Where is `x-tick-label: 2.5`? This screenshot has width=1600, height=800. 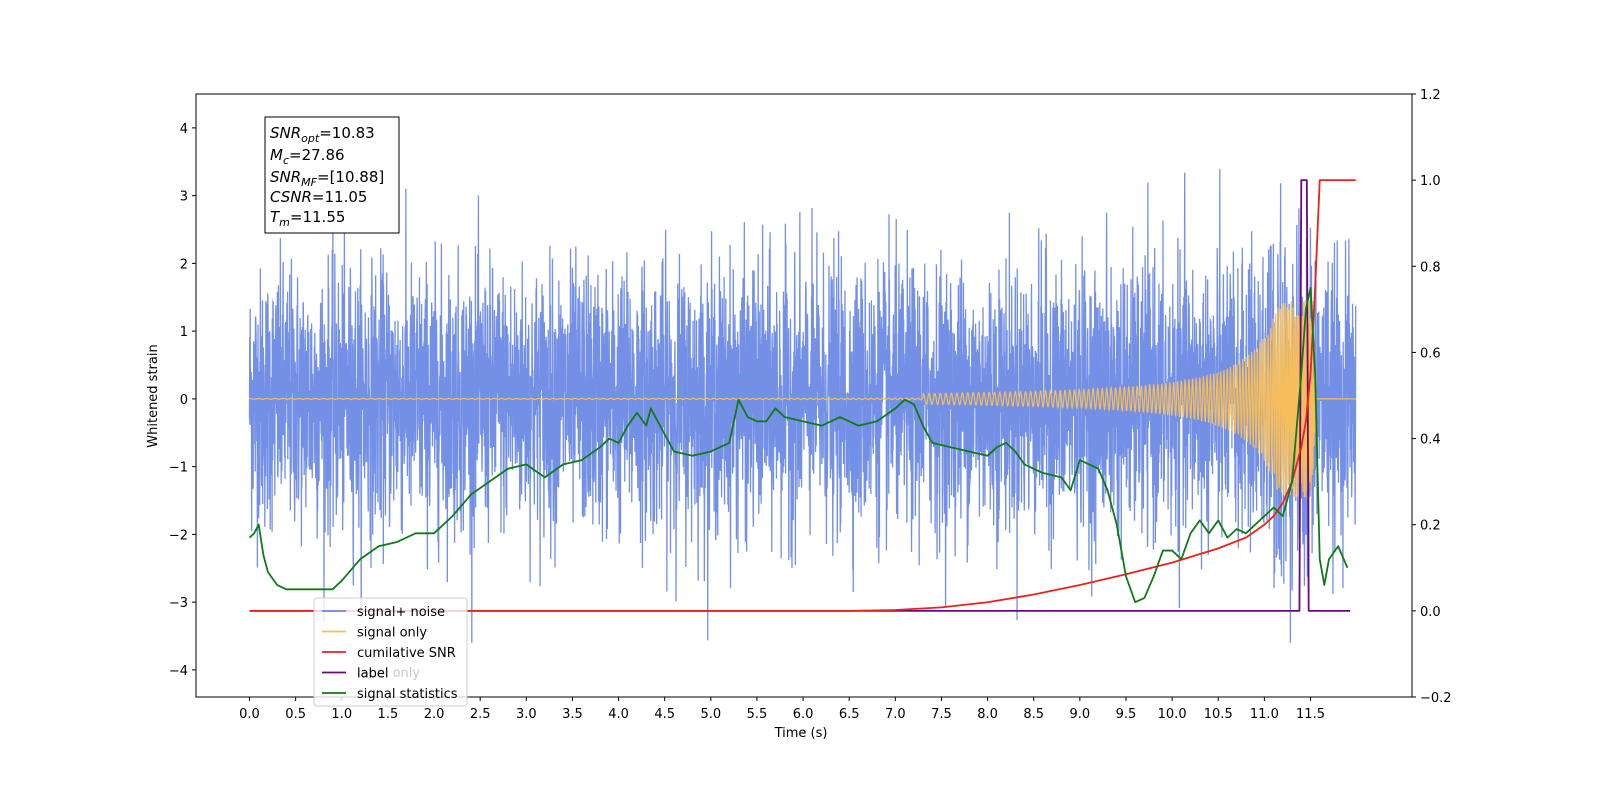
x-tick-label: 2.5 is located at coordinates (480, 714).